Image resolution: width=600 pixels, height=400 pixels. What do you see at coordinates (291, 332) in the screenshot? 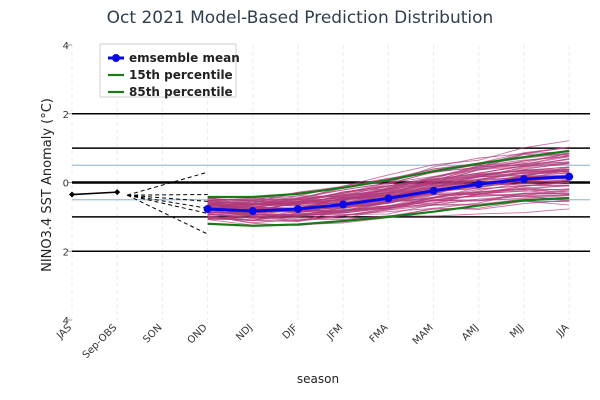
I see `x-tick-label: DJF` at bounding box center [291, 332].